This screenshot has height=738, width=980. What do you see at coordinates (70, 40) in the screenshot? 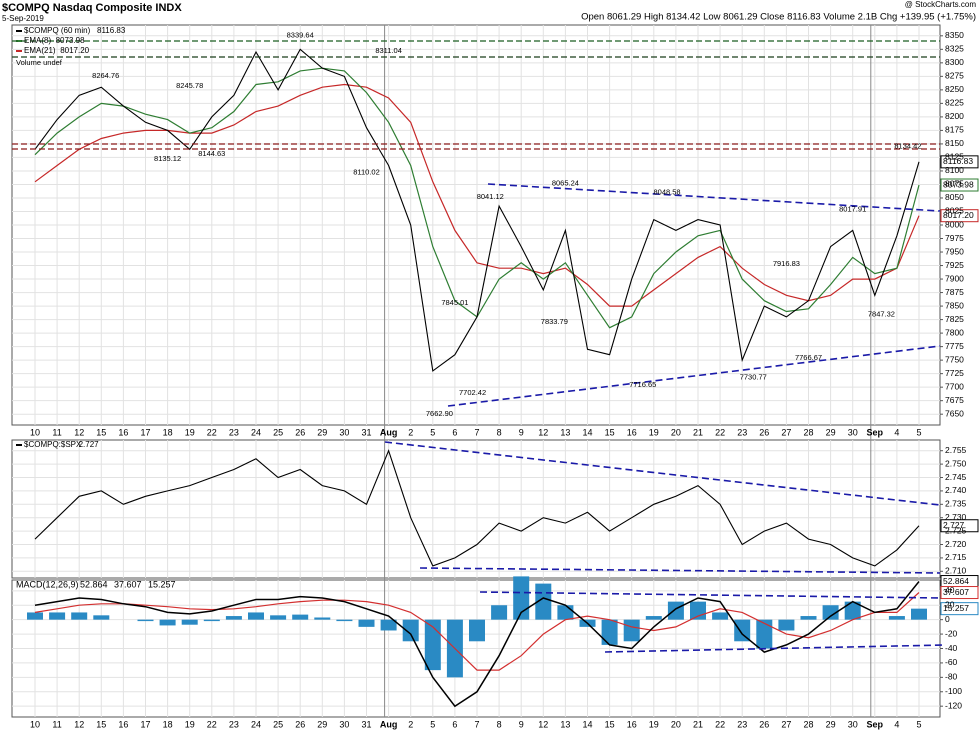
I see `legend-value: 8073.98` at bounding box center [70, 40].